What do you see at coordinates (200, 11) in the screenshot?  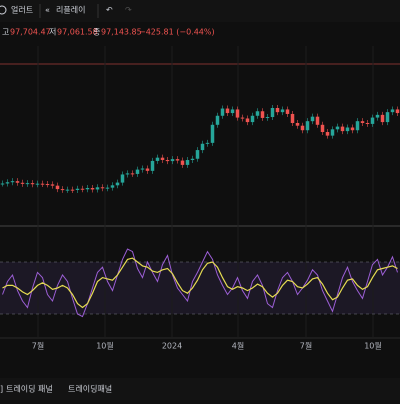 I see `toolbar` at bounding box center [200, 11].